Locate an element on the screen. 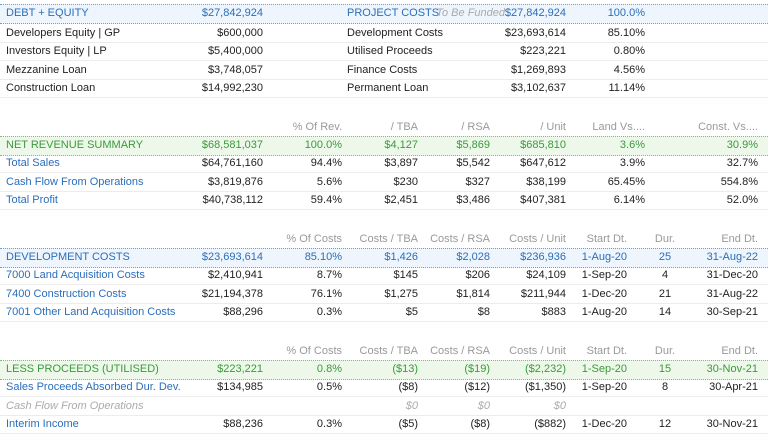 Image resolution: width=768 pixels, height=442 pixels. amount: $5,400,000 is located at coordinates (235, 51).